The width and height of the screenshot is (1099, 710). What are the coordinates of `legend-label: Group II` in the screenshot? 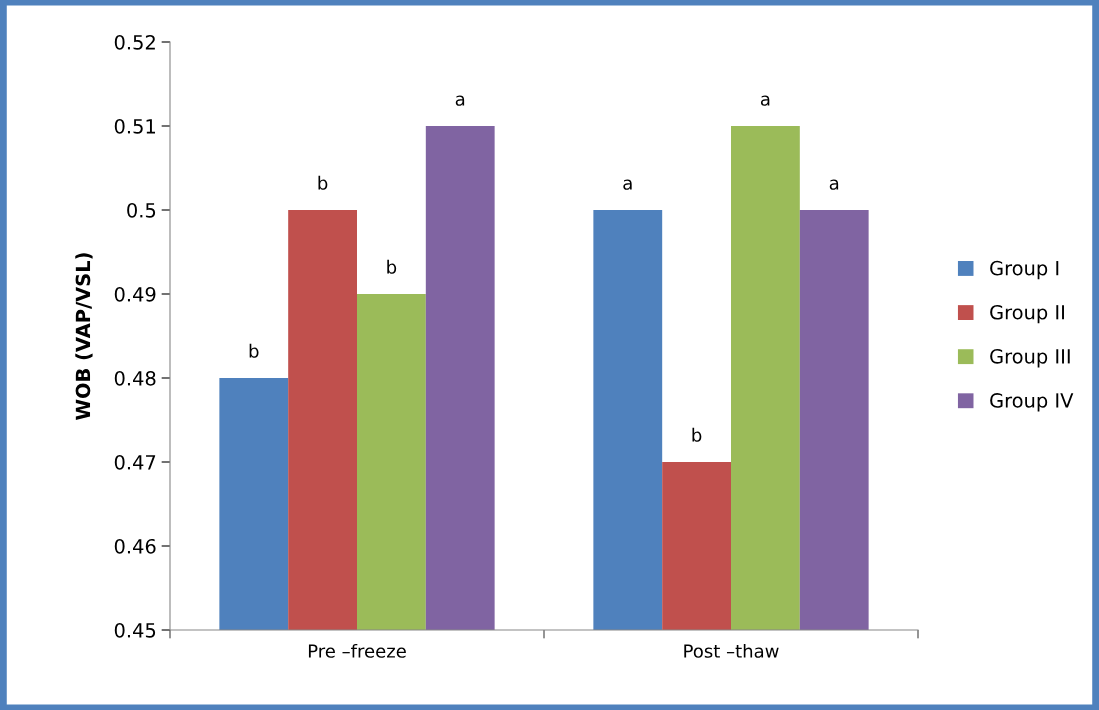 It's located at (1027, 314).